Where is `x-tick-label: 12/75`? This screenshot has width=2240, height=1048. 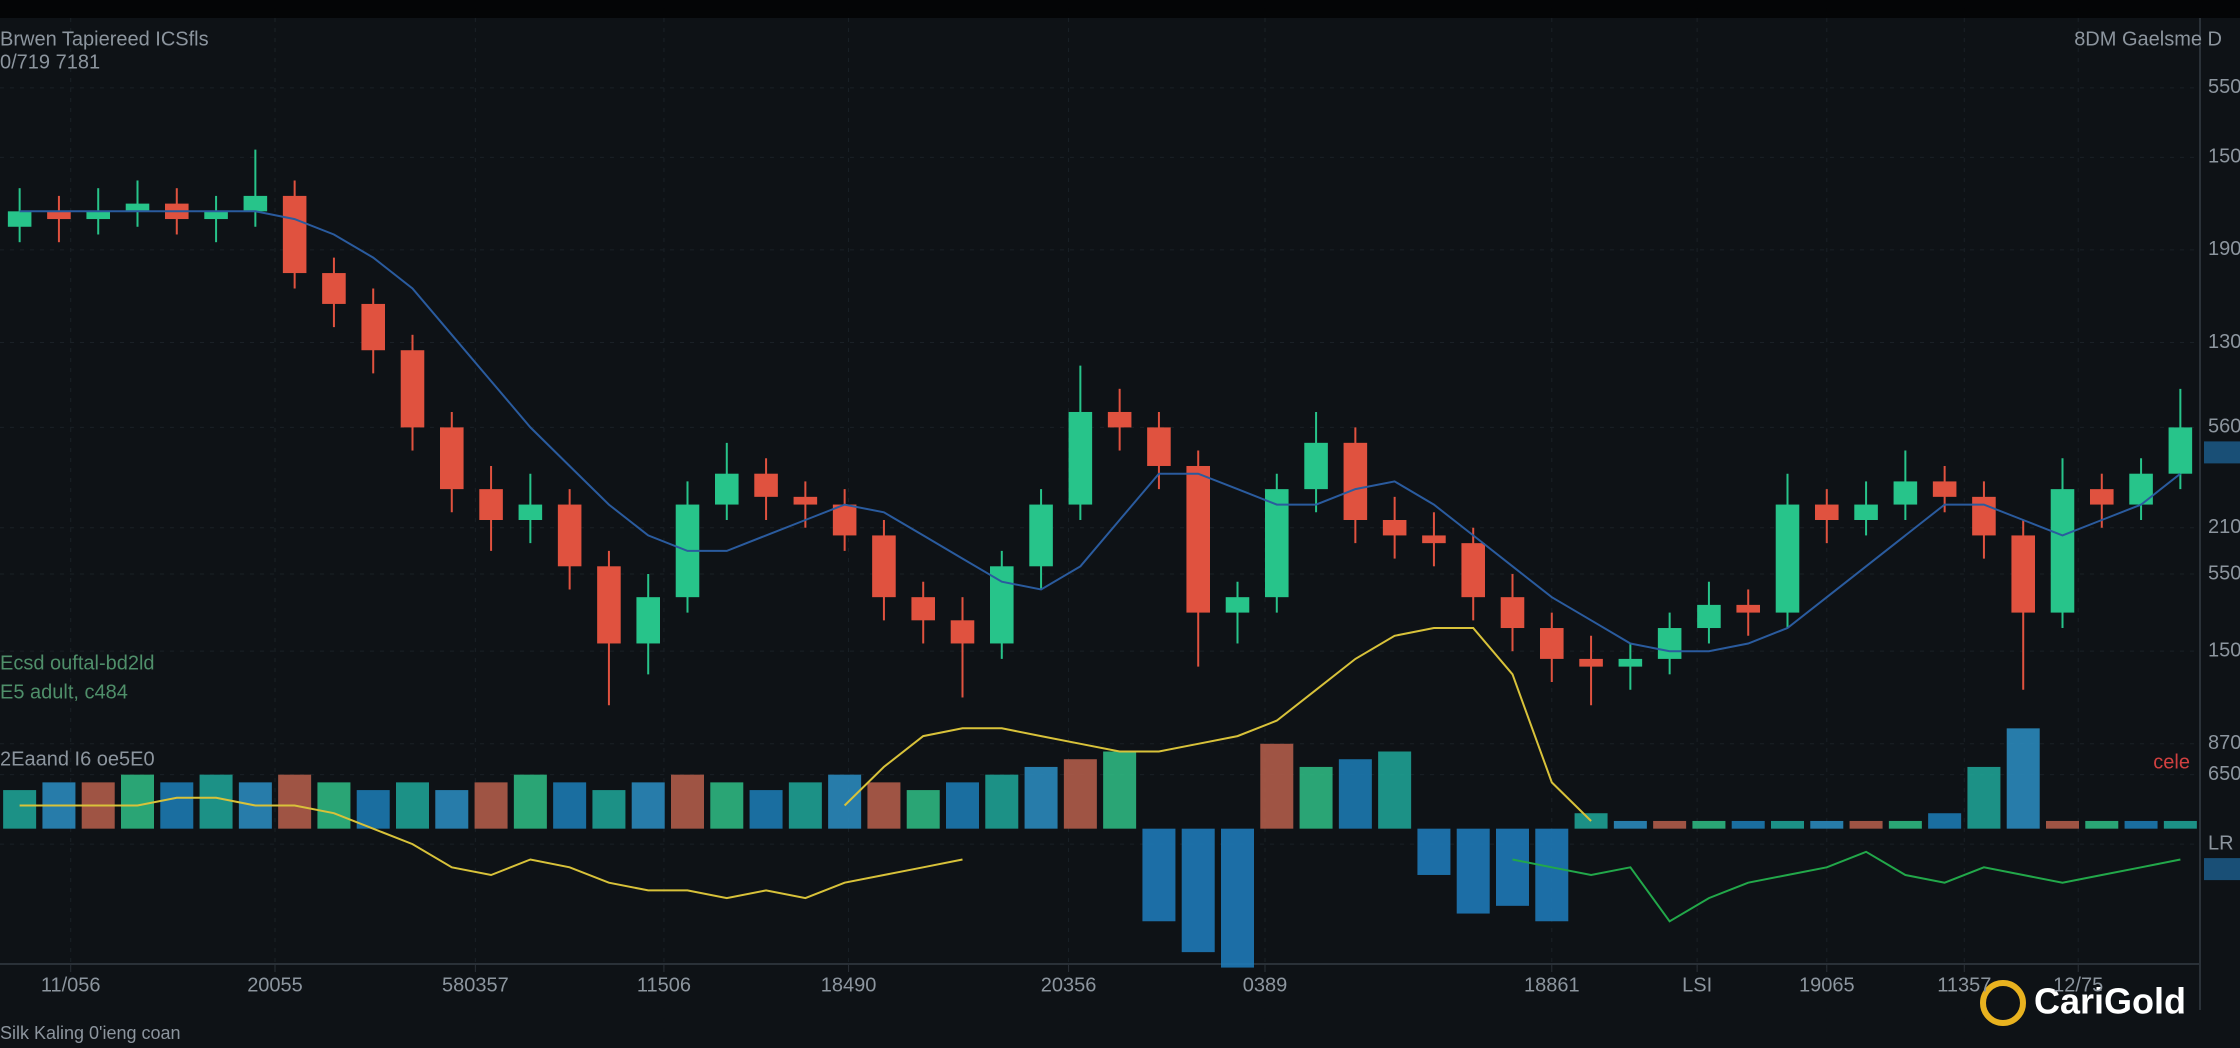
x-tick-label: 12/75 is located at coordinates (2078, 985).